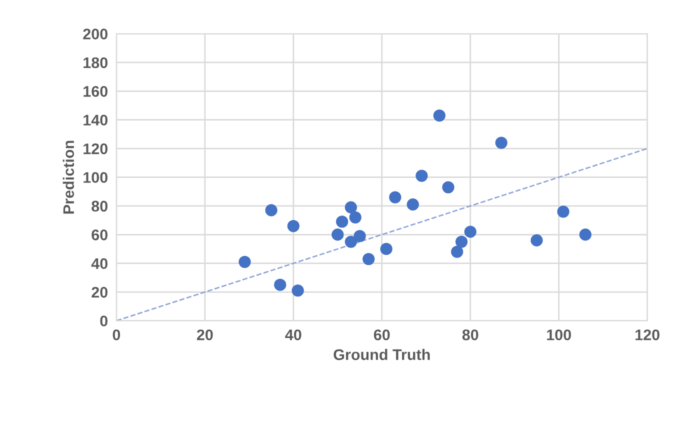 The width and height of the screenshot is (685, 422). I want to click on y-tick-label: 20, so click(100, 292).